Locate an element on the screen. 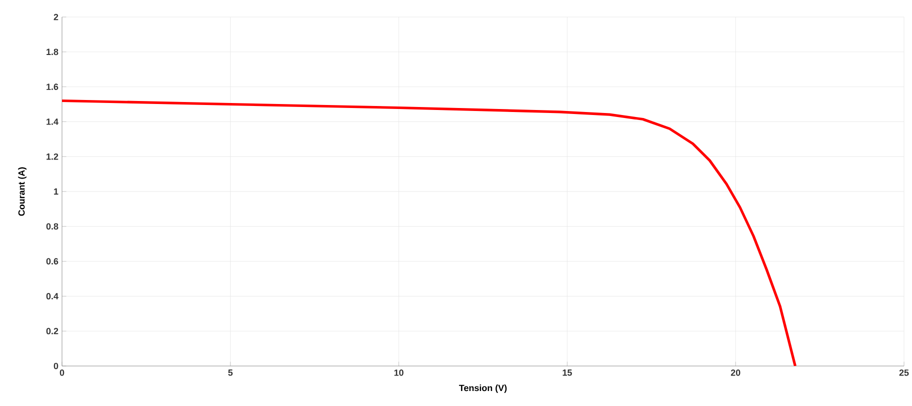 The image size is (912, 406). y-tick-label: 0.2 is located at coordinates (52, 331).